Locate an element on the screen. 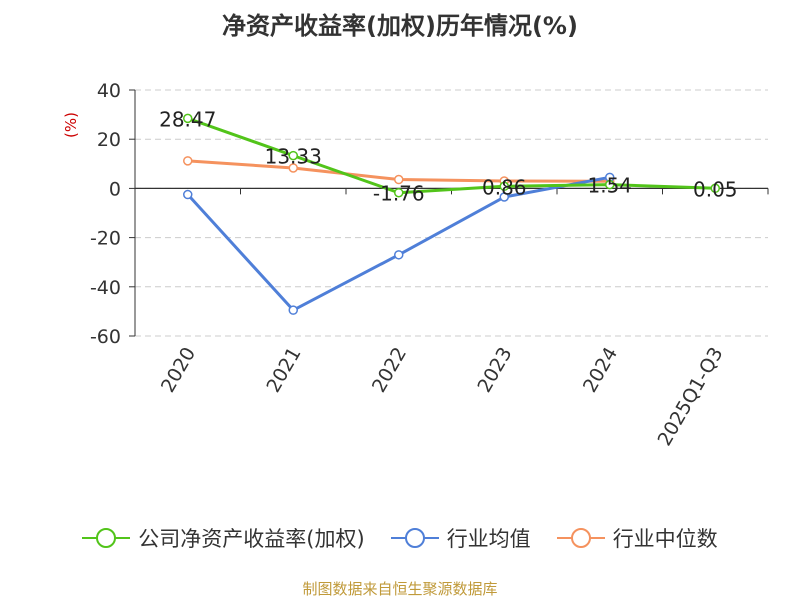  data-label: 0.86 is located at coordinates (504, 187).